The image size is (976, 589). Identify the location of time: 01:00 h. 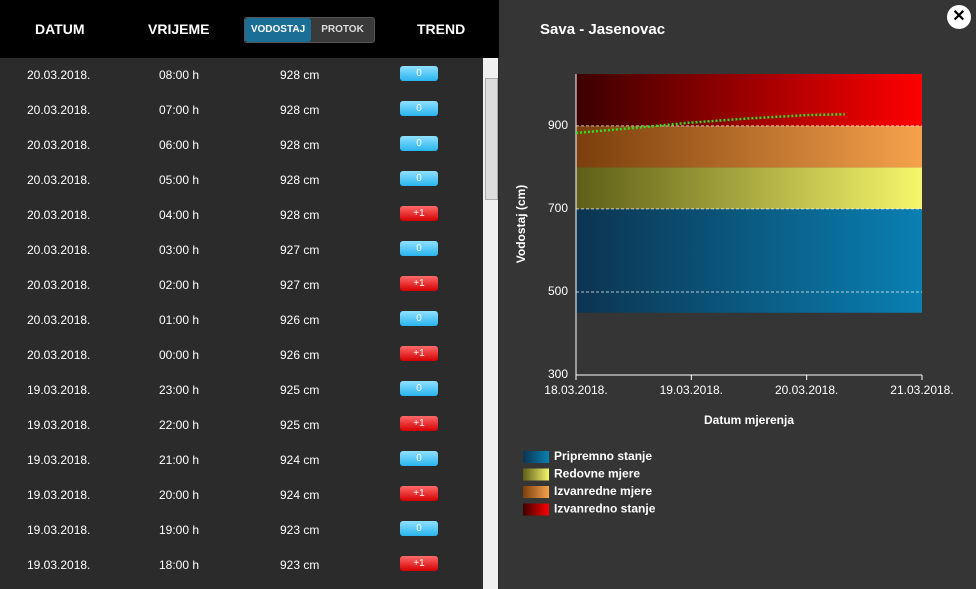
(179, 320).